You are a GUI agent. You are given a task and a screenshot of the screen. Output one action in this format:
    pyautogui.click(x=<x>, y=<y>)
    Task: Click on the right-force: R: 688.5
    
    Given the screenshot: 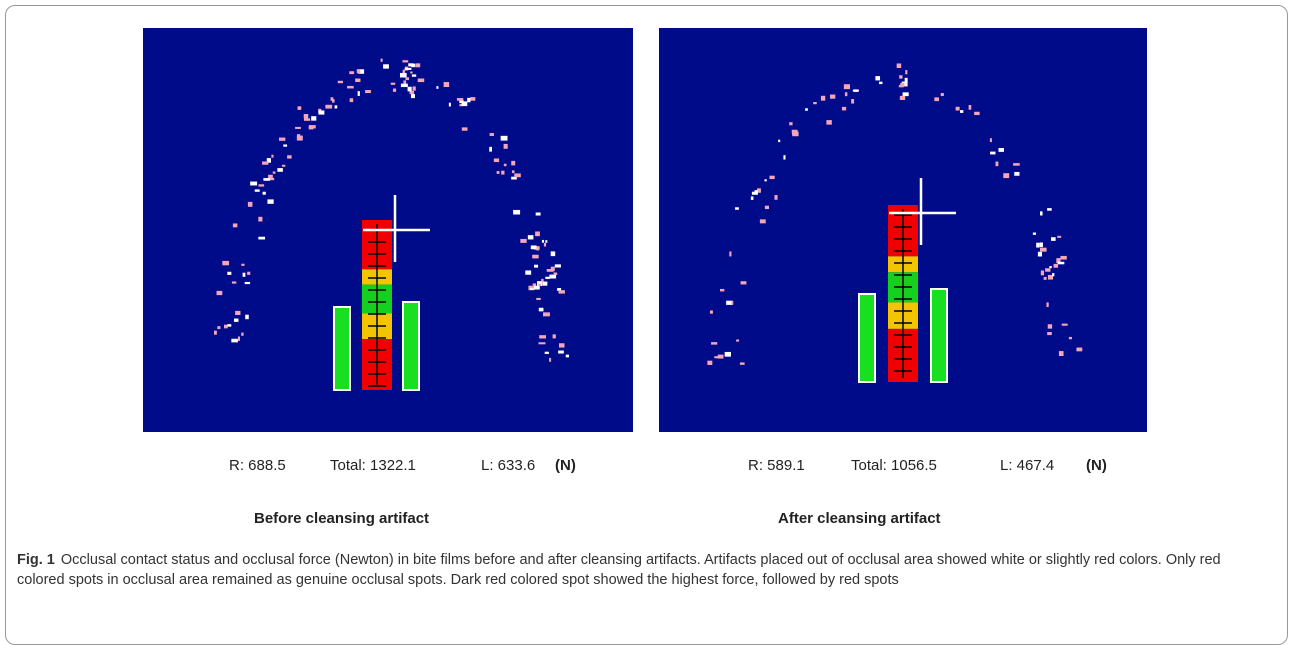 What is the action you would take?
    pyautogui.click(x=257, y=465)
    